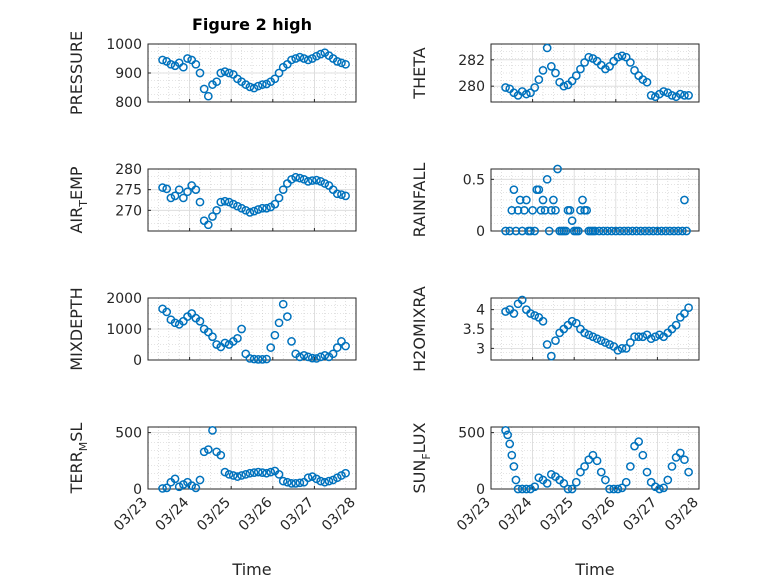  I want to click on y-tick-label: 2000, so click(124, 299).